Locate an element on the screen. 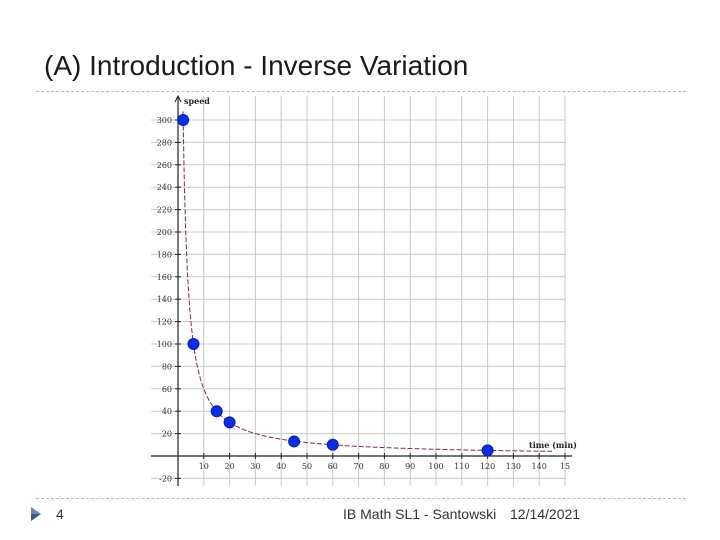 Image resolution: width=720 pixels, height=540 pixels. y-tick-label: 60 is located at coordinates (167, 389).